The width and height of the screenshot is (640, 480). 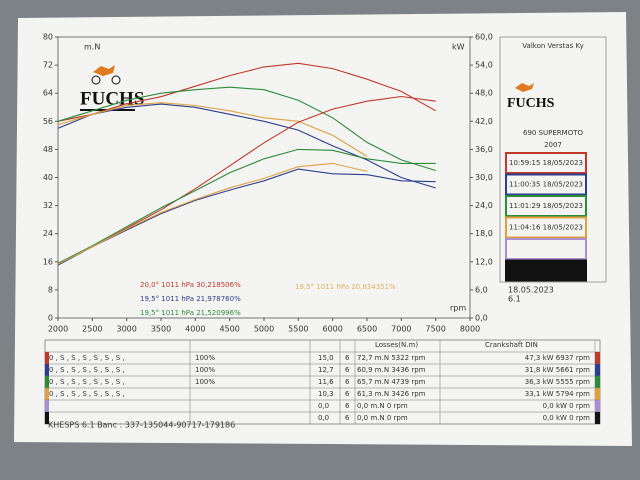 I want to click on x-axis-label: rpm, so click(x=458, y=308).